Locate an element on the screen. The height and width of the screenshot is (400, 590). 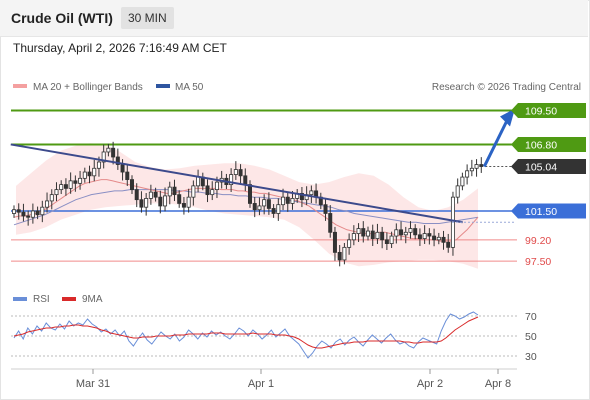
credit-text: Research © 2026 Trading Central is located at coordinates (506, 87).